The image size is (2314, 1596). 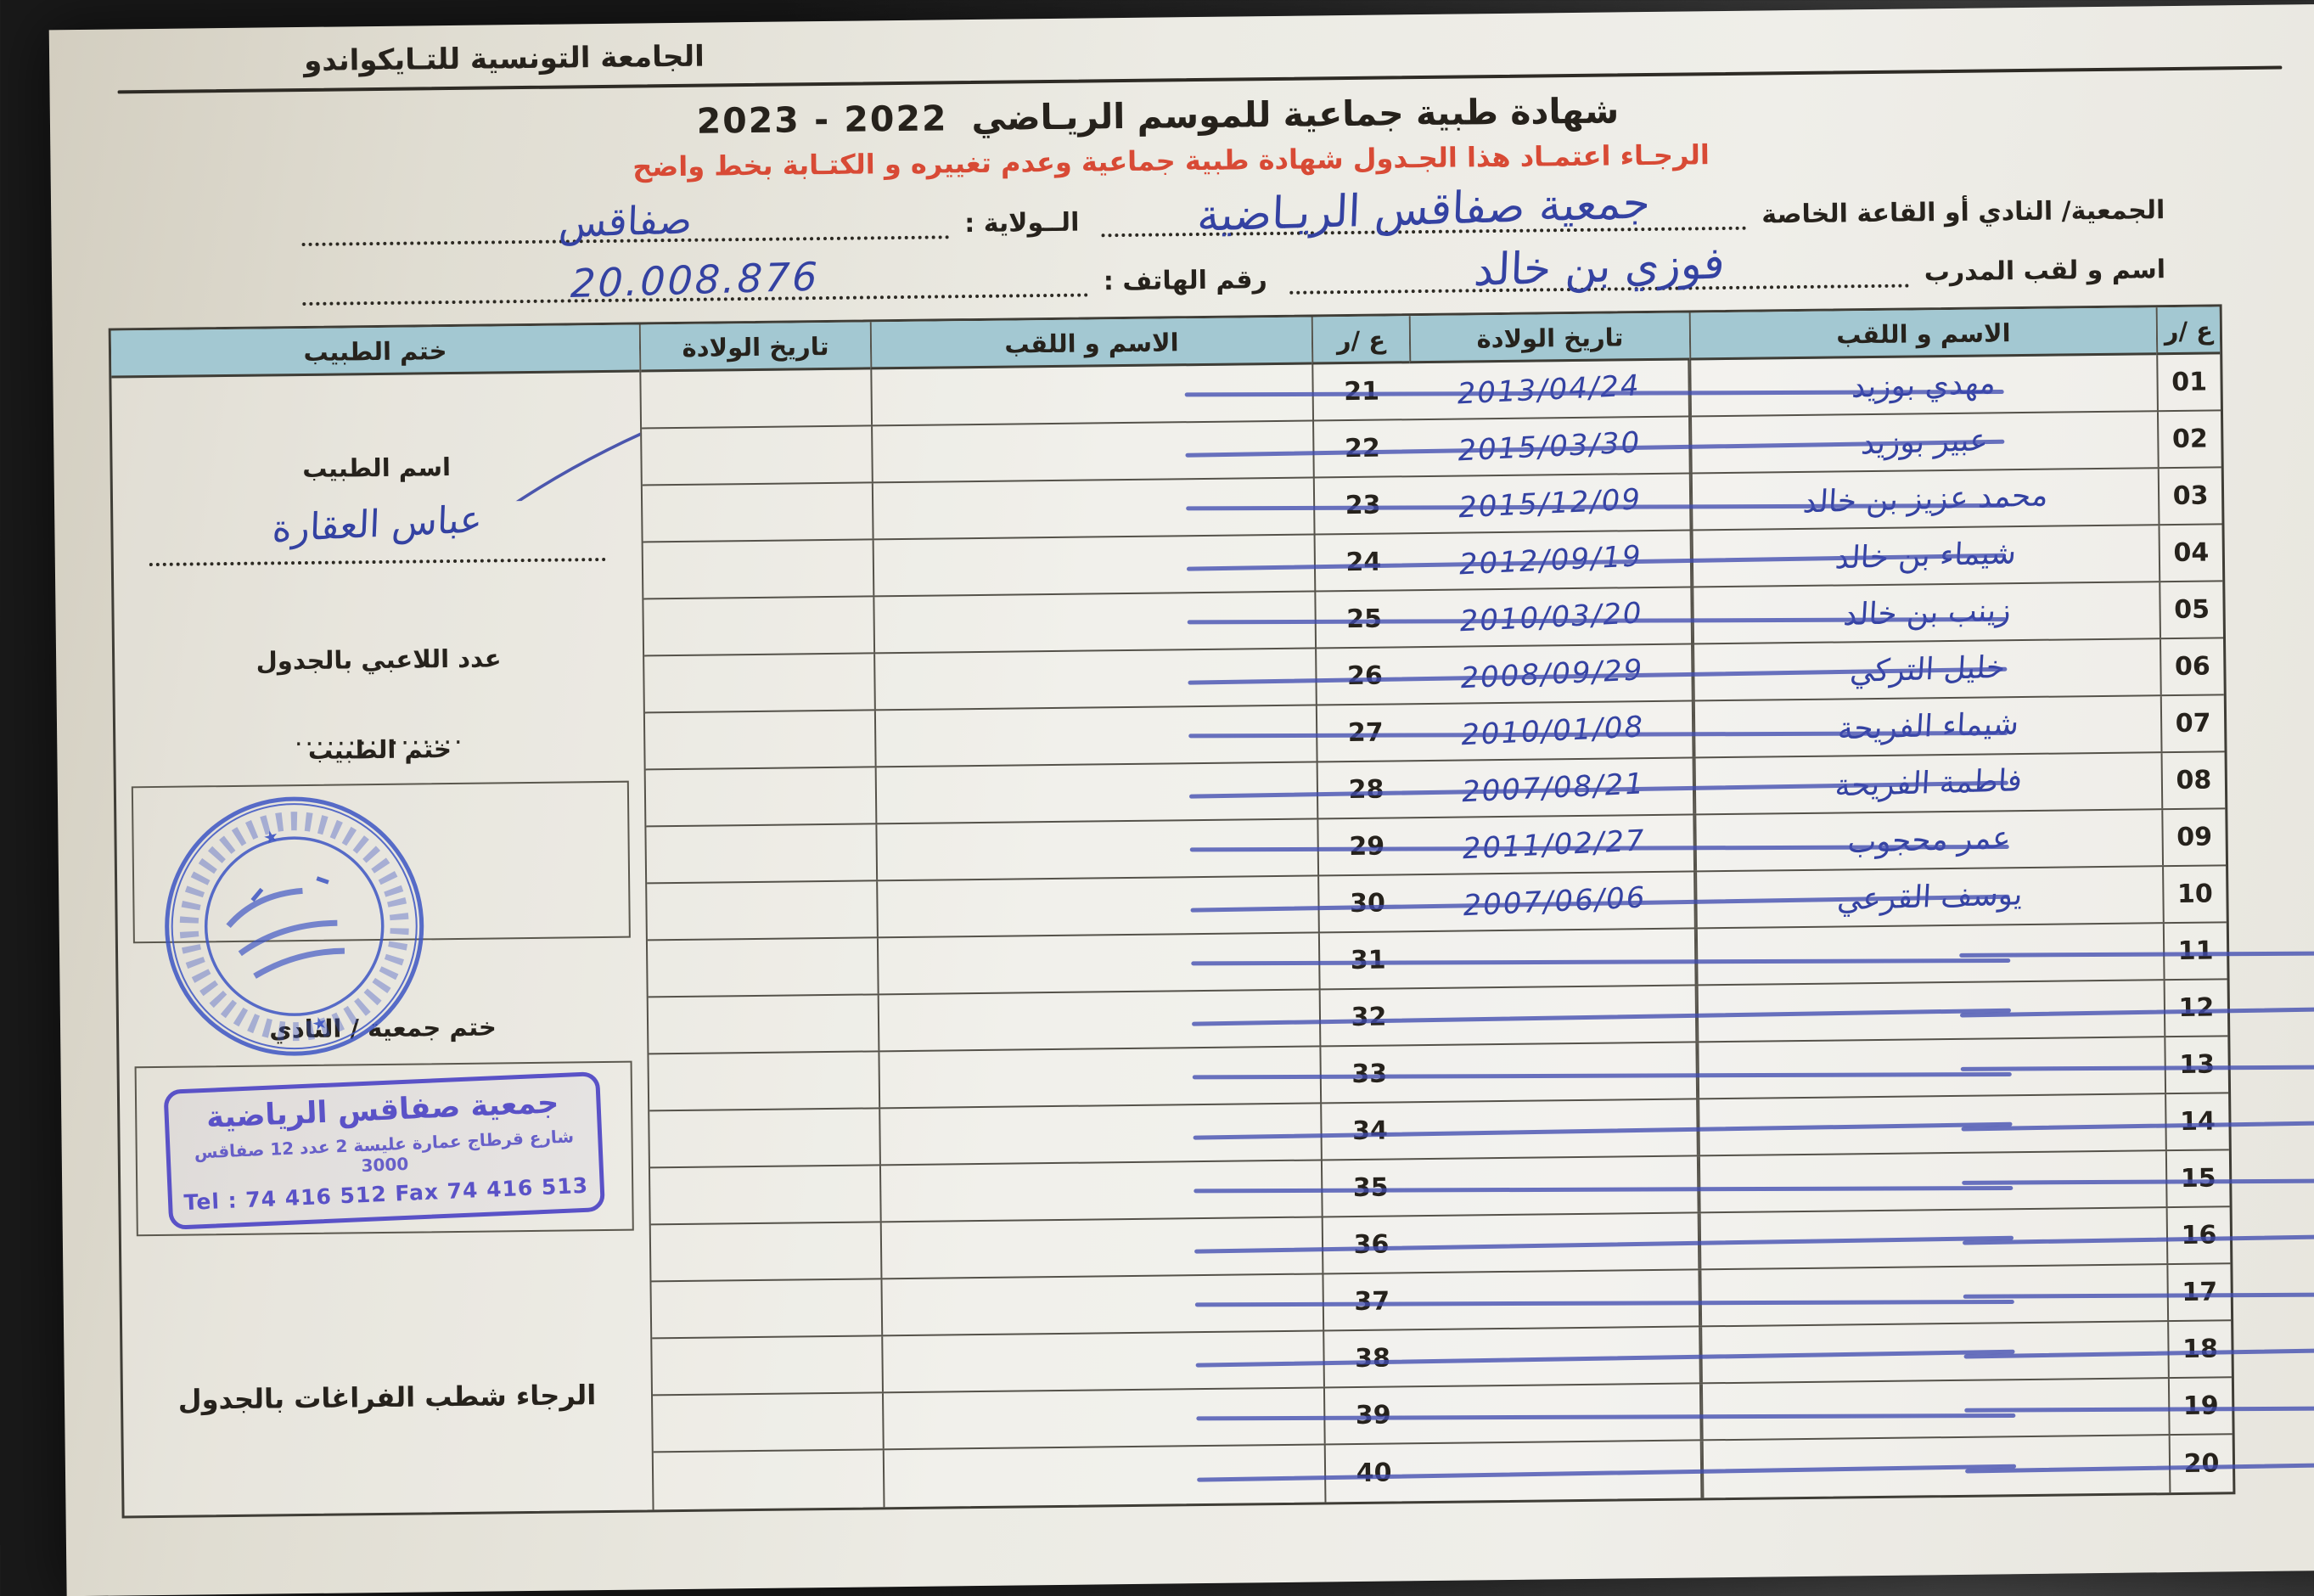 What do you see at coordinates (1370, 1245) in the screenshot?
I see `serial-cell-middle: 36` at bounding box center [1370, 1245].